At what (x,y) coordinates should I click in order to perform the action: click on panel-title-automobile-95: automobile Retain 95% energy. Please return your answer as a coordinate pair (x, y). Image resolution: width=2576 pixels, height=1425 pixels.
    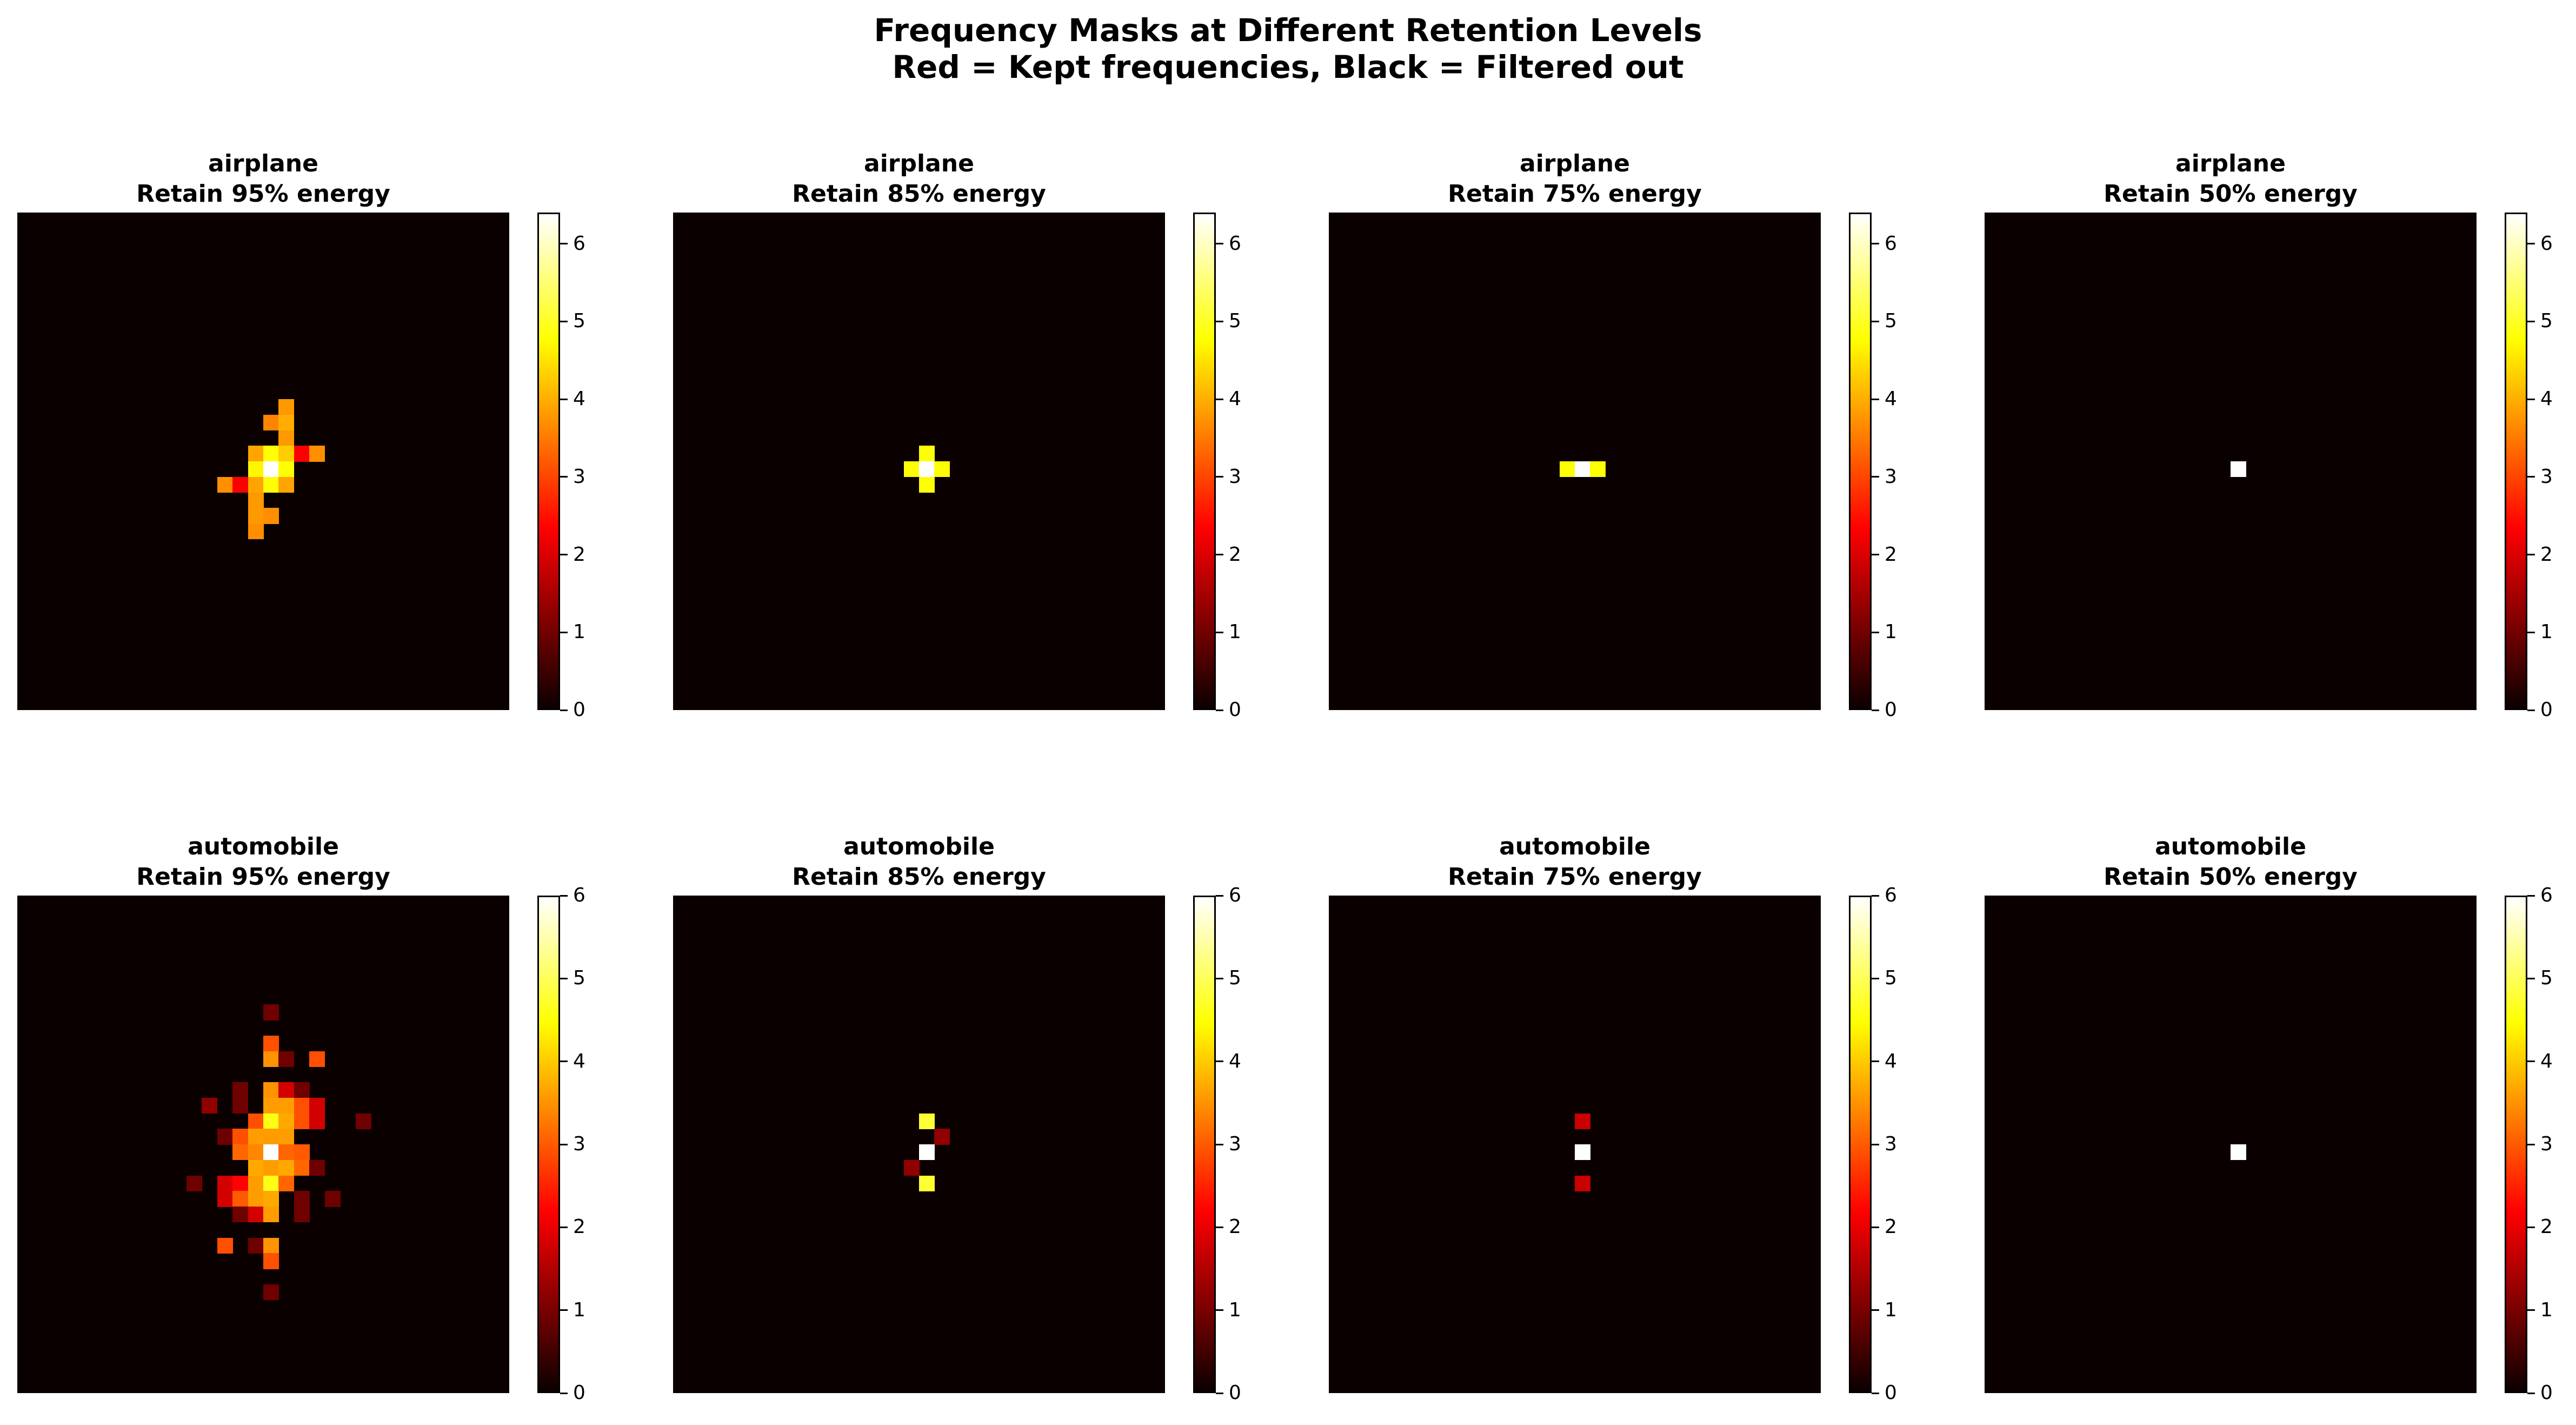
    Looking at the image, I should click on (263, 862).